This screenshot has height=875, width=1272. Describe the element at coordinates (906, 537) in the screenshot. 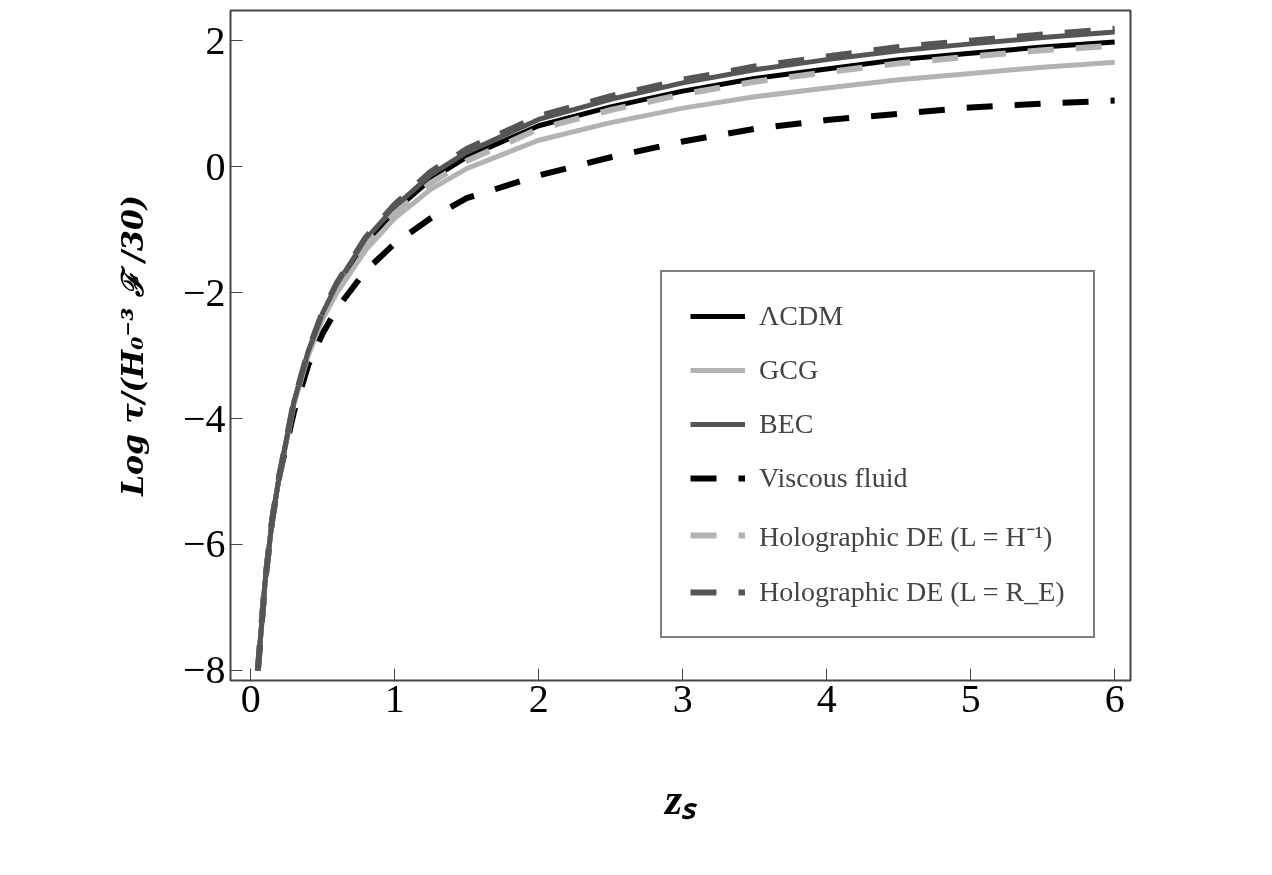

I see `legend-label: Holographic DE (L = H⁻¹)` at that location.